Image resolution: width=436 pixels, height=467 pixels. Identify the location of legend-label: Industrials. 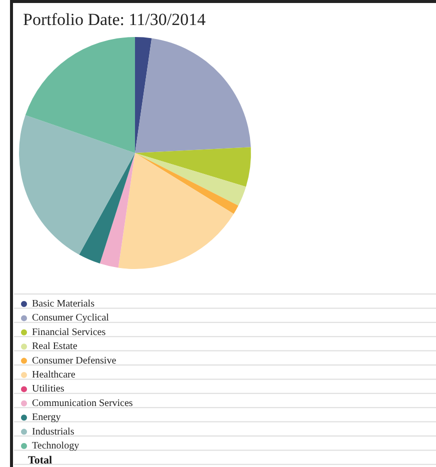
(53, 432).